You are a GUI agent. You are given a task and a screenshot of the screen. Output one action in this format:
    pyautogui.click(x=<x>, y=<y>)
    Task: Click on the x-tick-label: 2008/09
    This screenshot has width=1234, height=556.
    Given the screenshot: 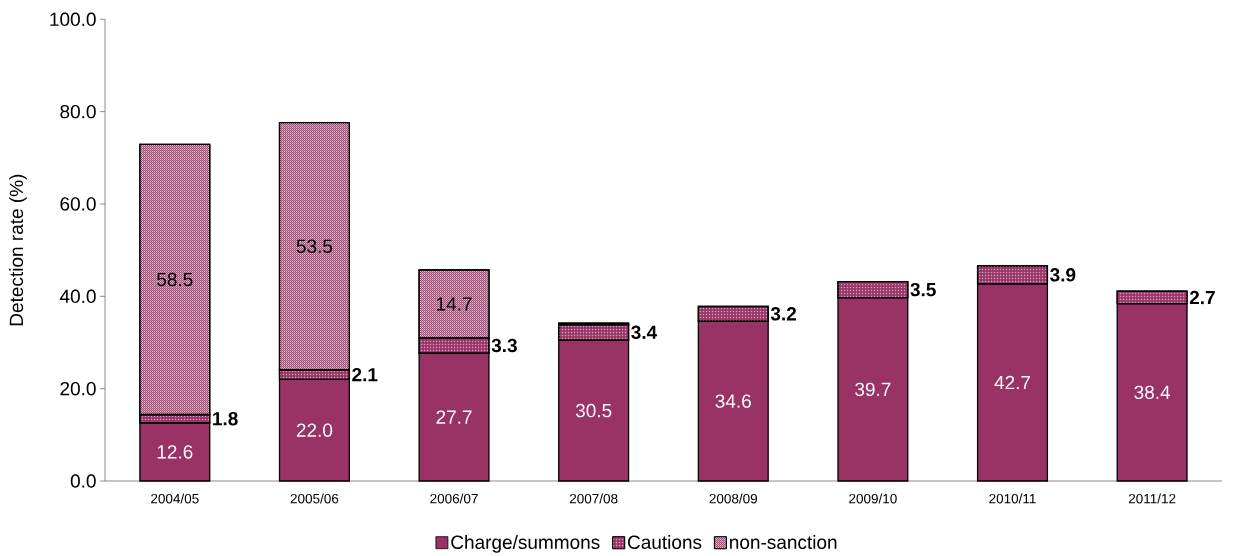 What is the action you would take?
    pyautogui.click(x=733, y=498)
    